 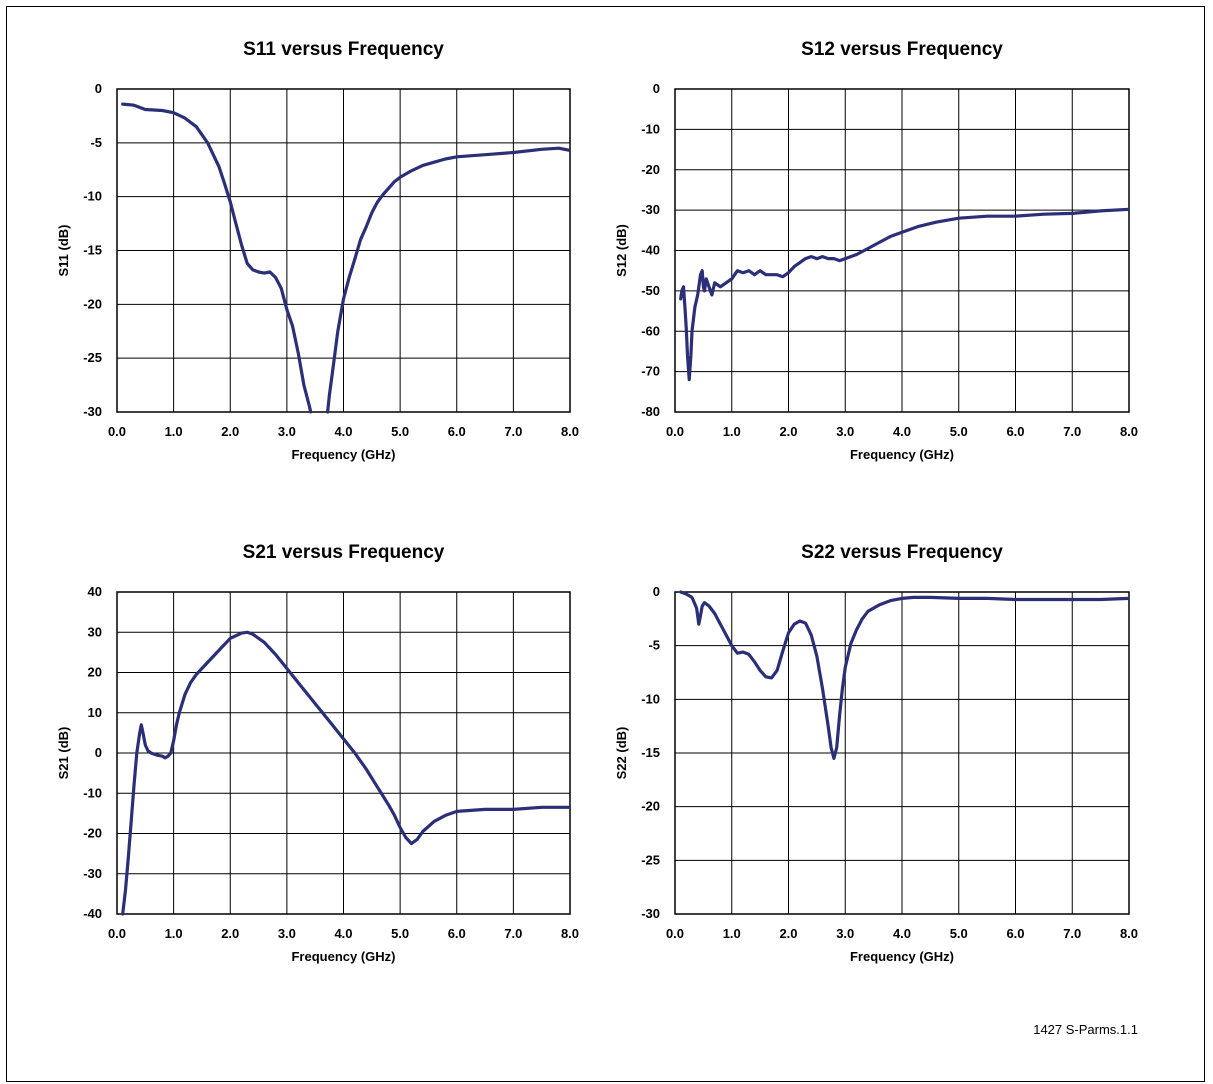 I want to click on s11-y-tick-label: -20, so click(x=92, y=303).